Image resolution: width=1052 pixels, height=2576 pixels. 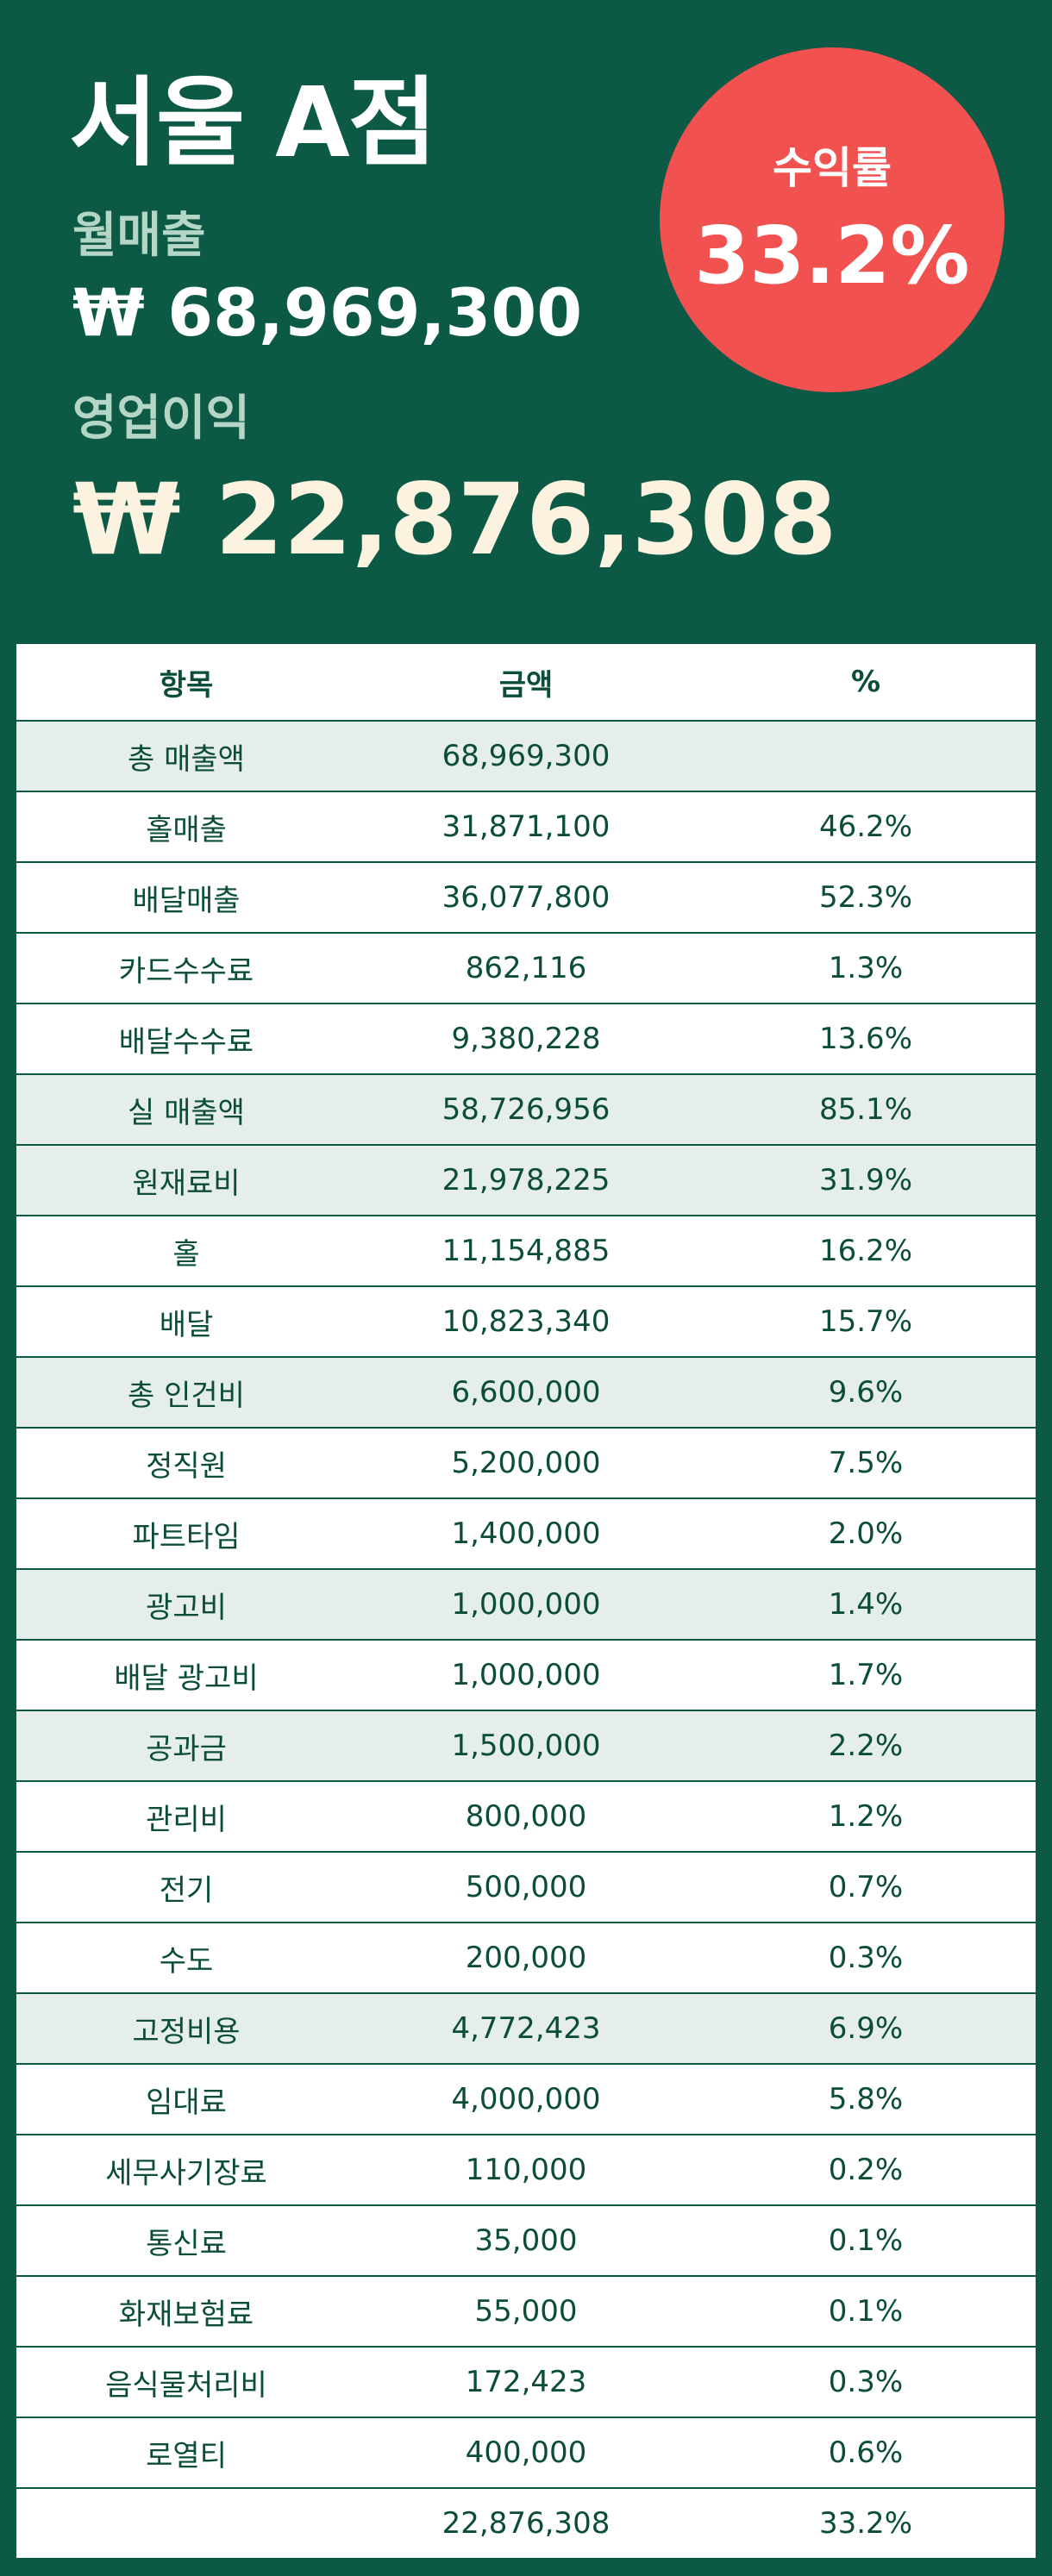 I want to click on margin-badge: 수익률 33.2%, so click(x=833, y=220).